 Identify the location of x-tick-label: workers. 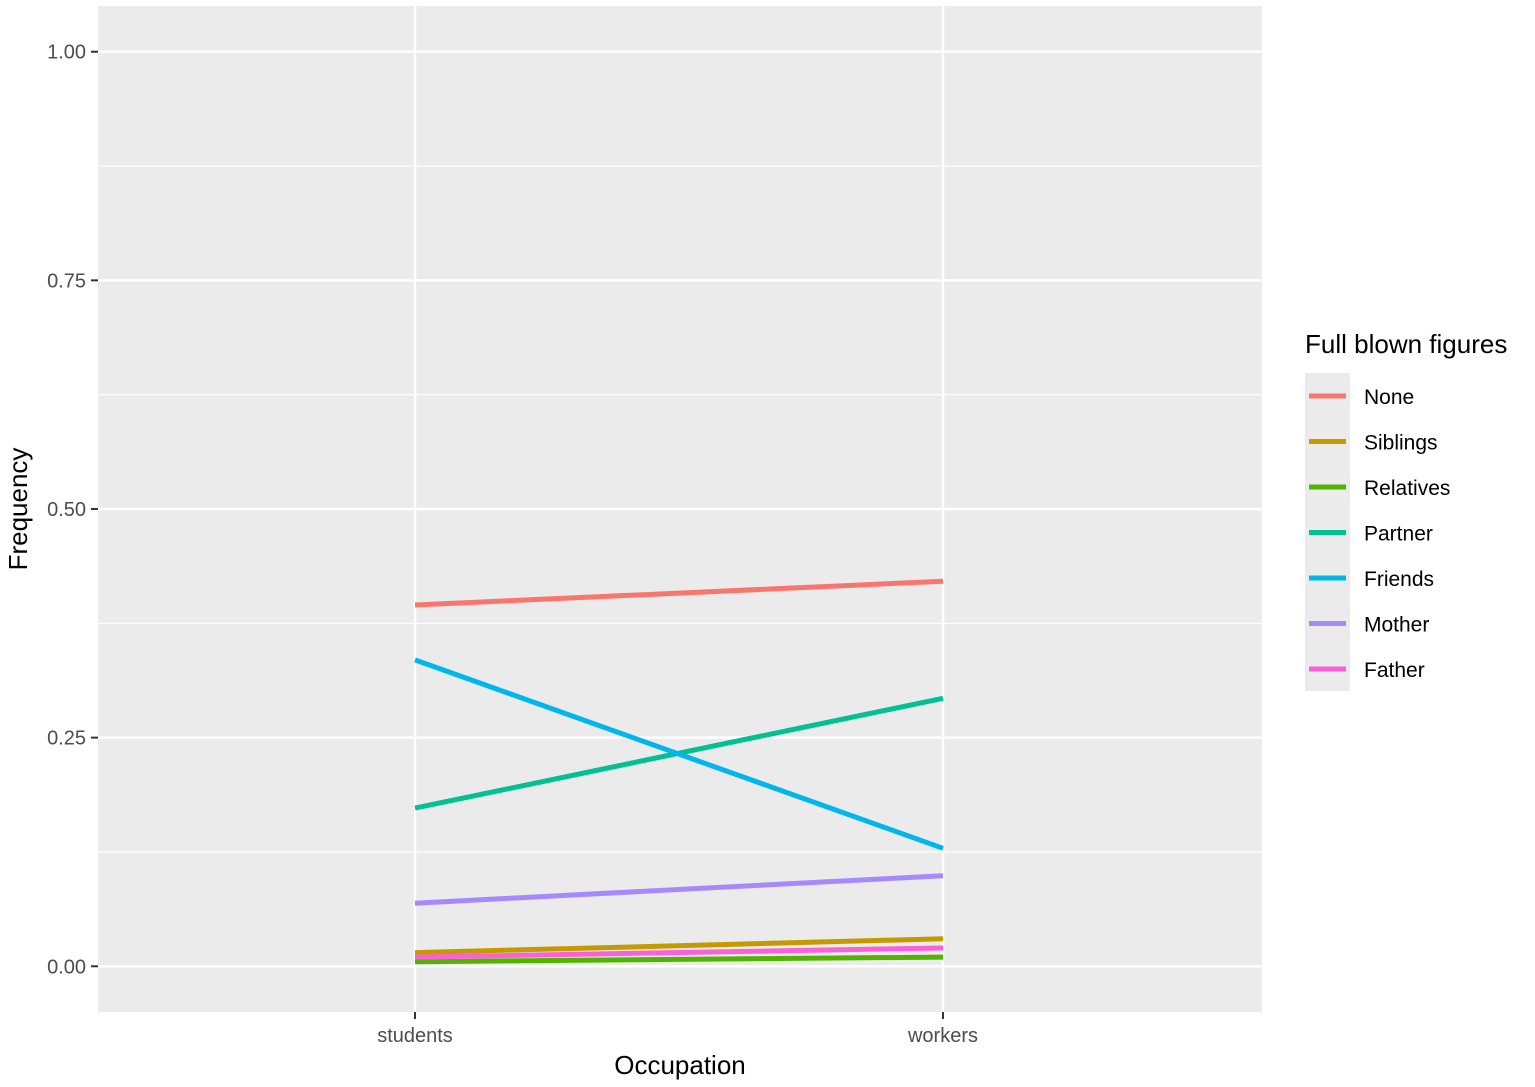
(942, 1036).